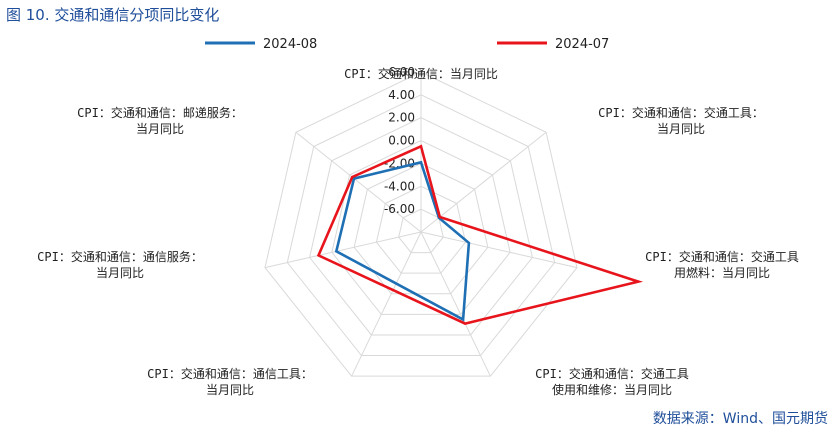 This screenshot has height=434, width=838. I want to click on radial-tick-label: -6.00, so click(399, 209).